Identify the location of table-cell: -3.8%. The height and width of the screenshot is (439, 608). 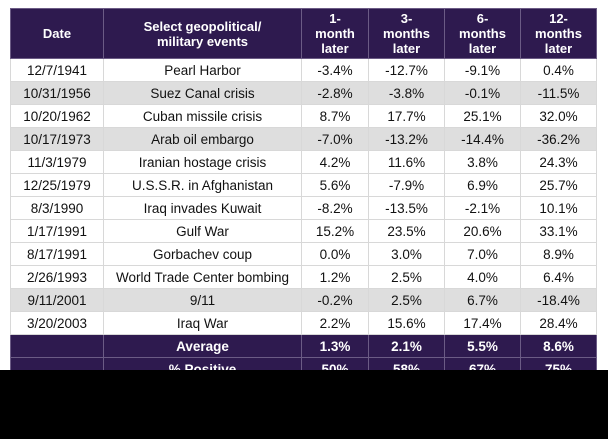
(406, 93).